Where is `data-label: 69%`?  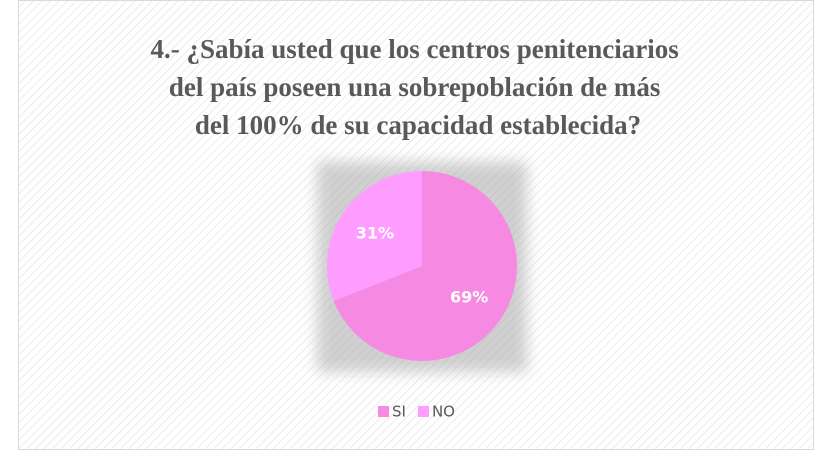
data-label: 69% is located at coordinates (469, 297).